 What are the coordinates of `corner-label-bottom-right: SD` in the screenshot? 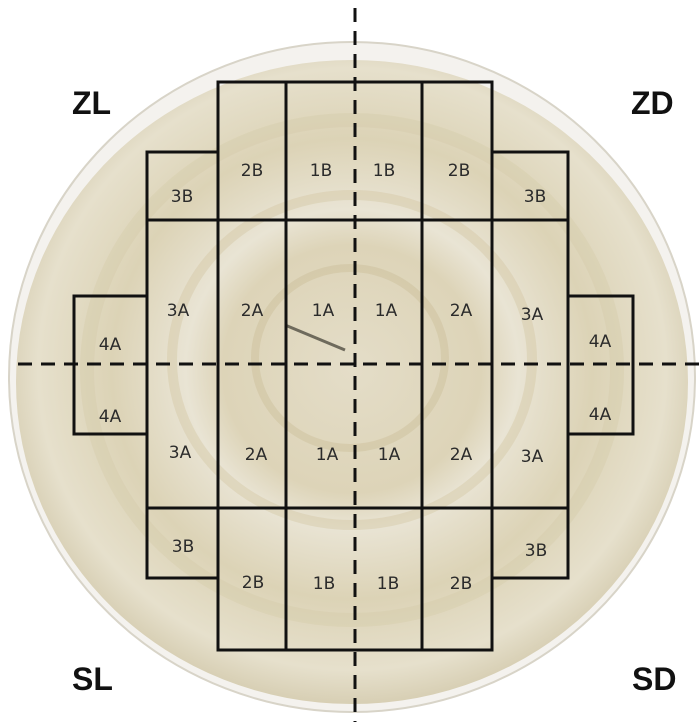 It's located at (654, 679).